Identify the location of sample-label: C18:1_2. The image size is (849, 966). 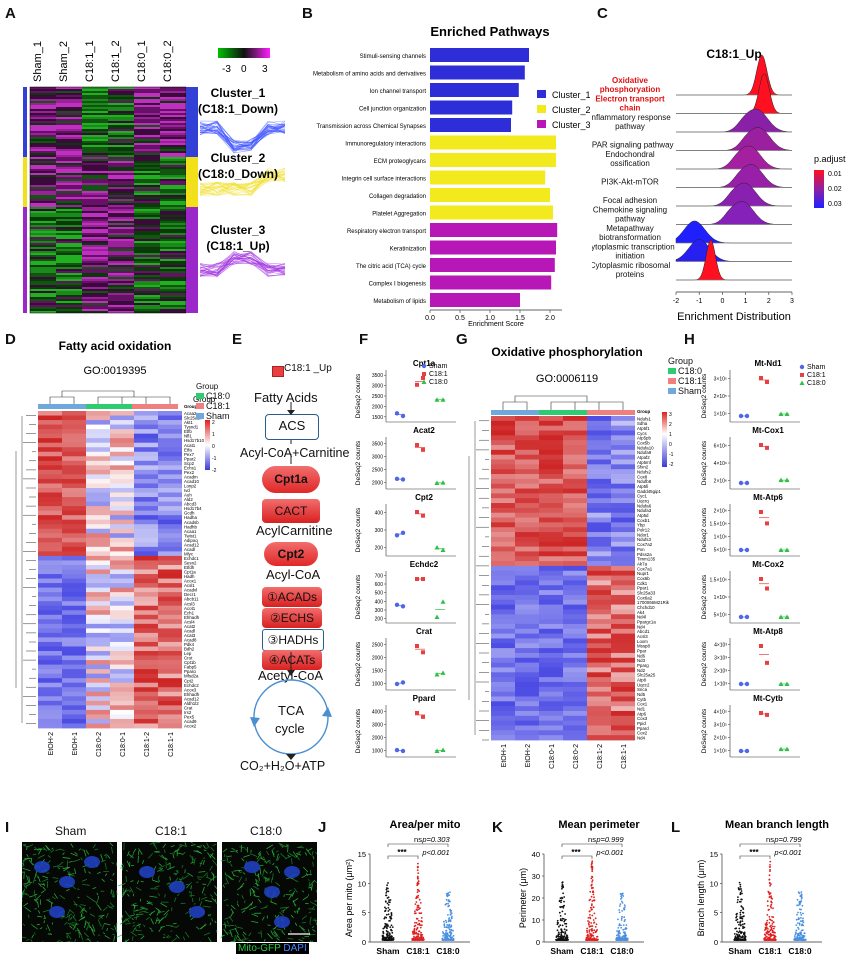
(116, 61).